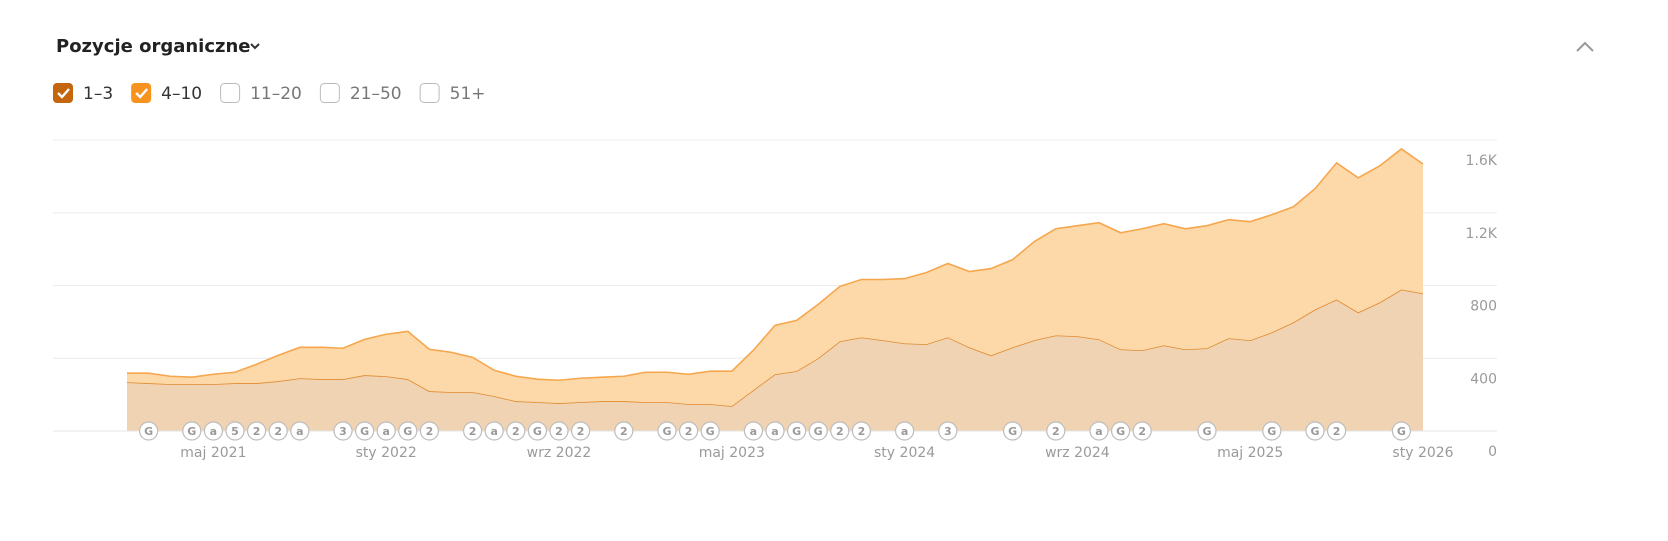 The image size is (1668, 541). I want to click on x-tick-label: maj 2025, so click(1250, 453).